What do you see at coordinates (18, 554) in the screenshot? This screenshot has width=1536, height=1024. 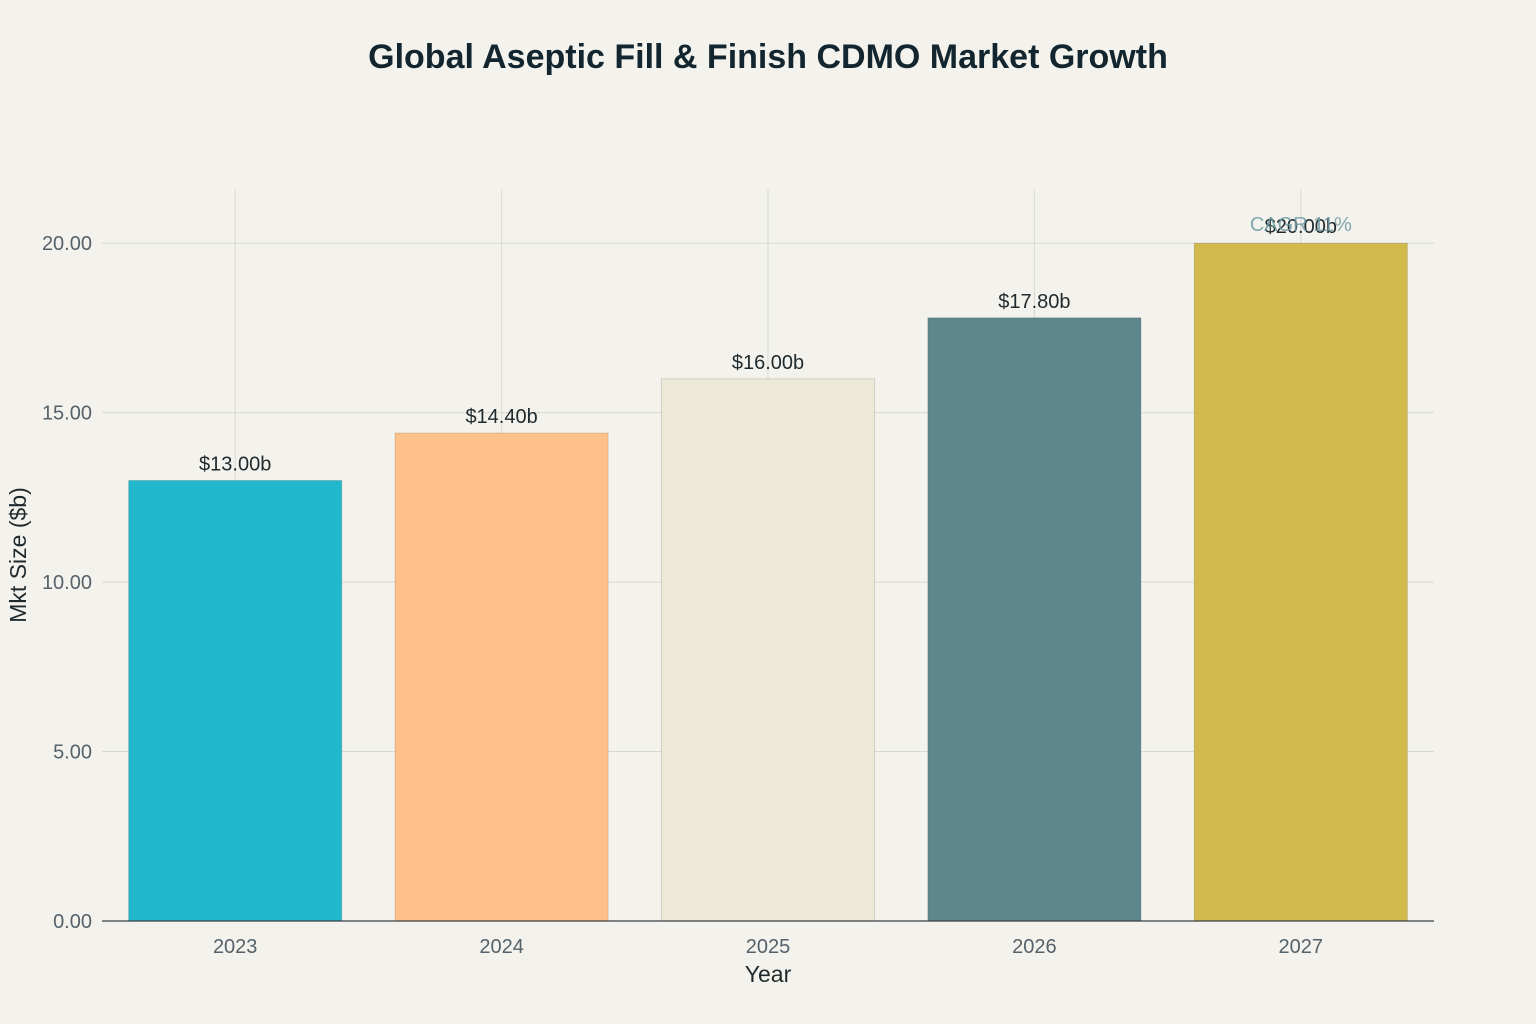 I see `y-axis-label: Mkt Size ($b)` at bounding box center [18, 554].